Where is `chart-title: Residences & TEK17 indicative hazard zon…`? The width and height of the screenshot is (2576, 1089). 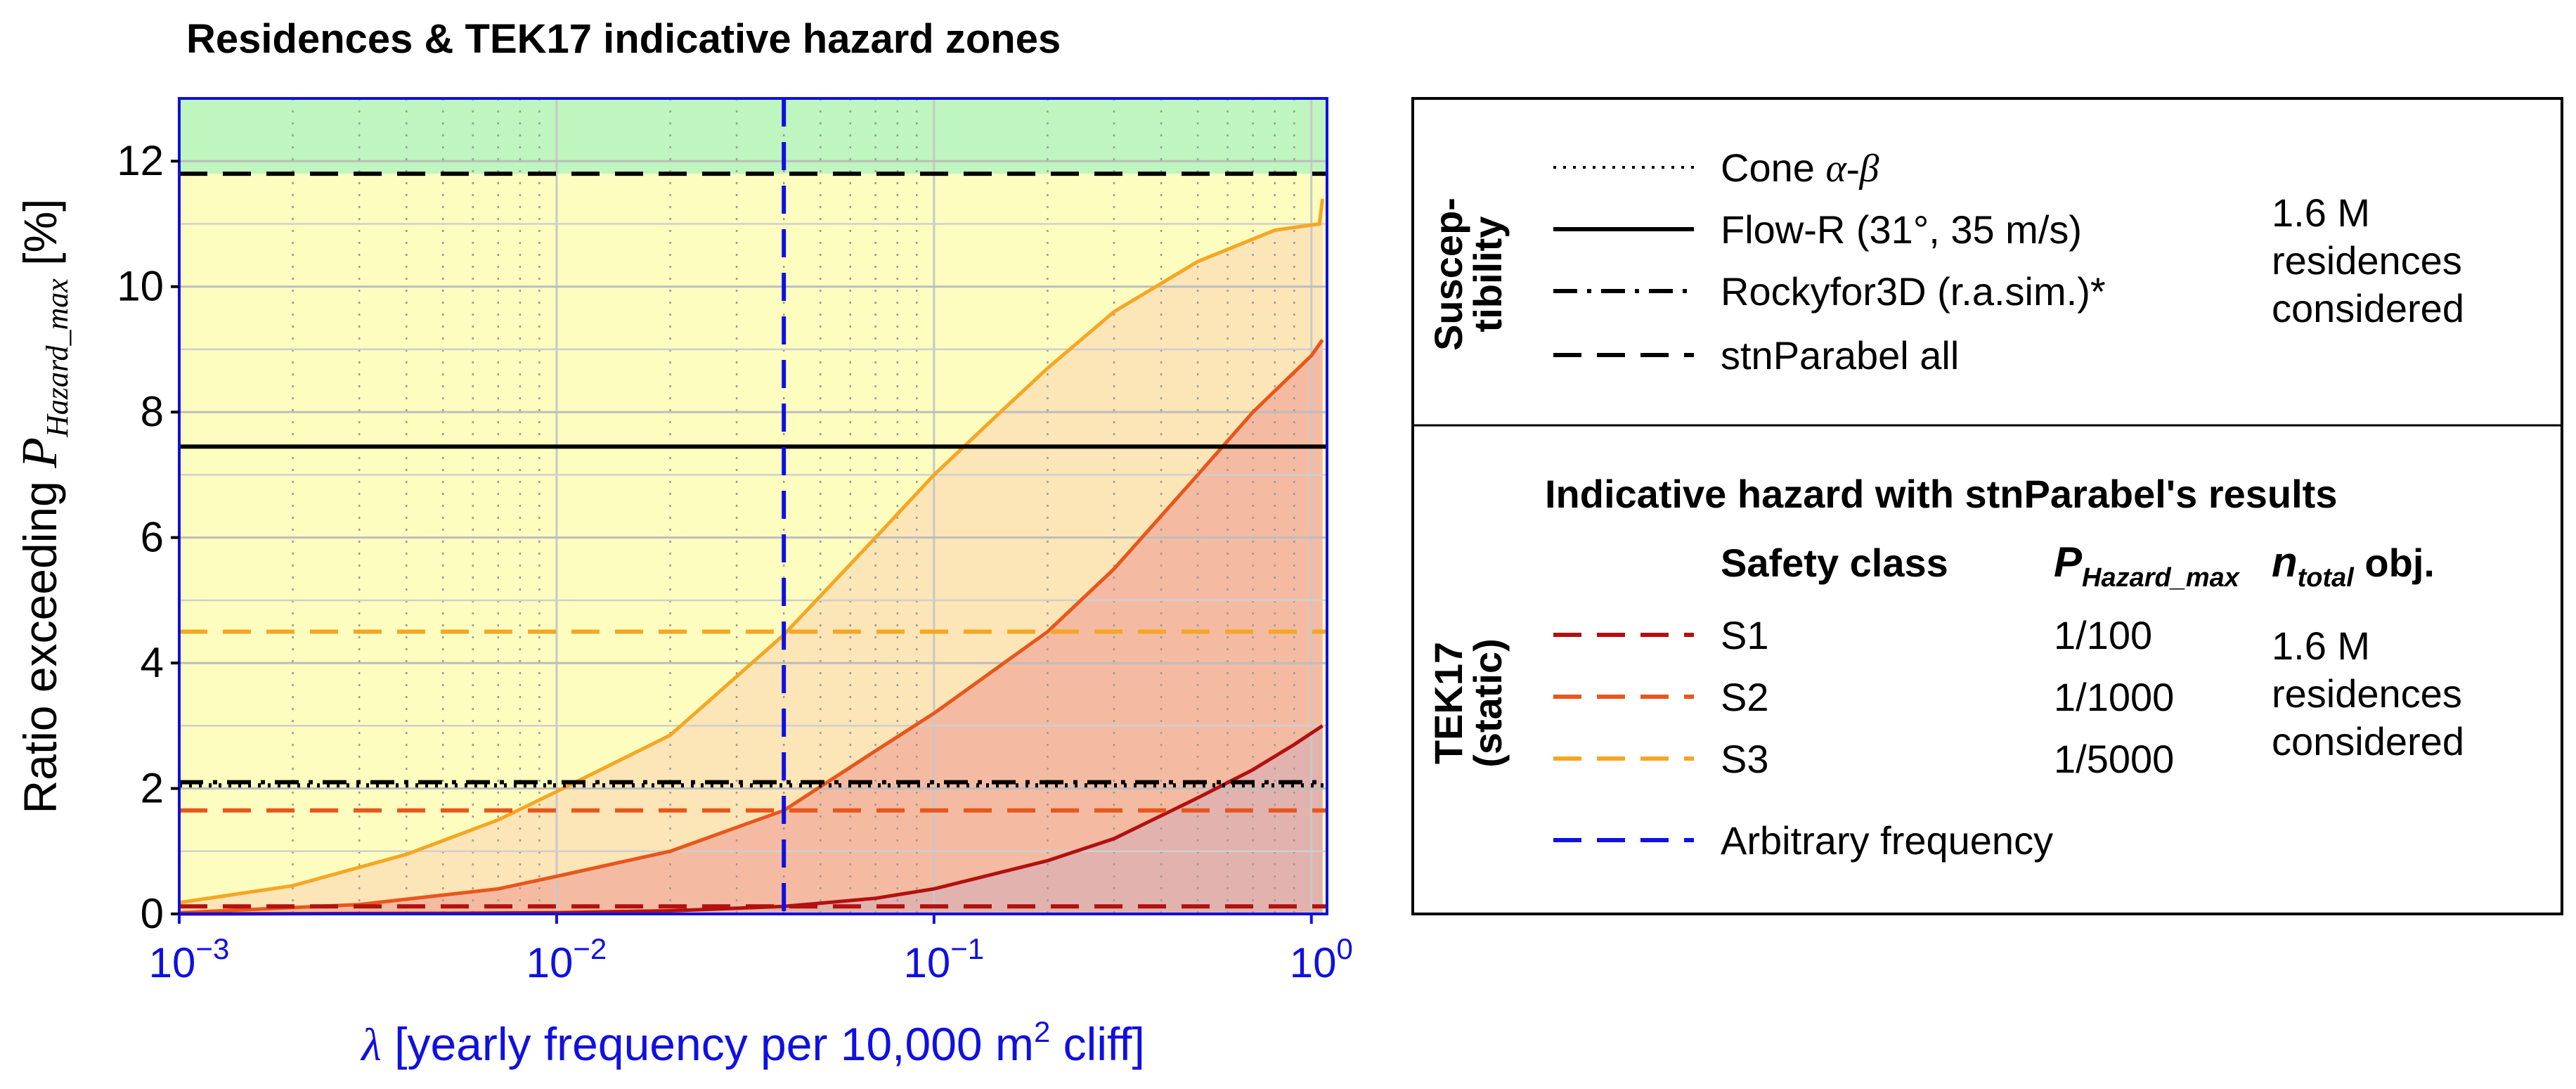
chart-title: Residences & TEK17 indicative hazard zon… is located at coordinates (624, 39).